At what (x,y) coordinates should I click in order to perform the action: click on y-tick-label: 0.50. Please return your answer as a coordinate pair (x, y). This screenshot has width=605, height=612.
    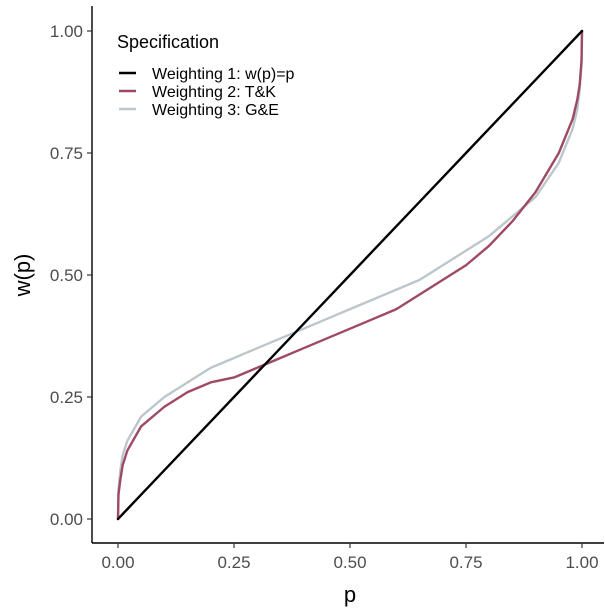
    Looking at the image, I should click on (66, 275).